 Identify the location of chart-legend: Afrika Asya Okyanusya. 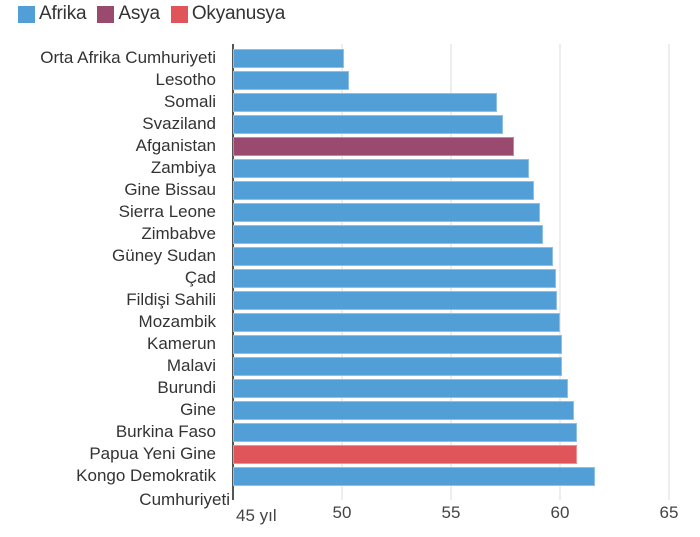
(157, 14).